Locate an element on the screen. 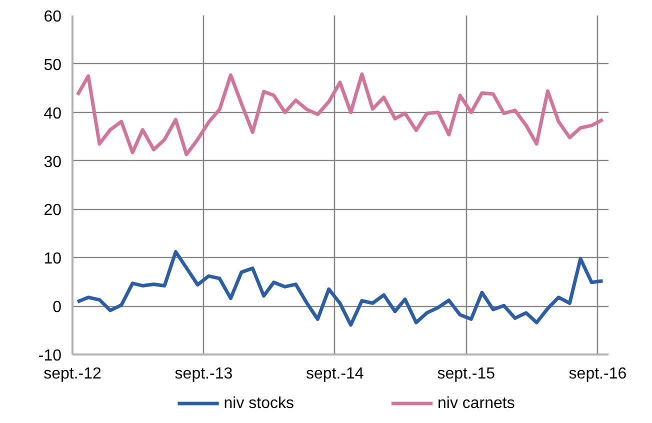 Image resolution: width=652 pixels, height=423 pixels. x-tick-label: sept.-12 is located at coordinates (73, 374).